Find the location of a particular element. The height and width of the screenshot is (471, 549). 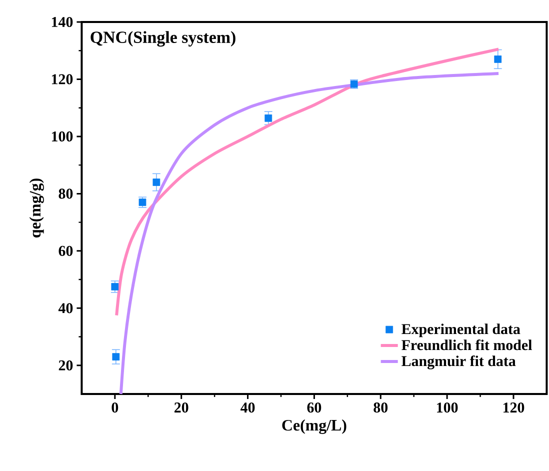

x-tick-label: 100 is located at coordinates (447, 407).